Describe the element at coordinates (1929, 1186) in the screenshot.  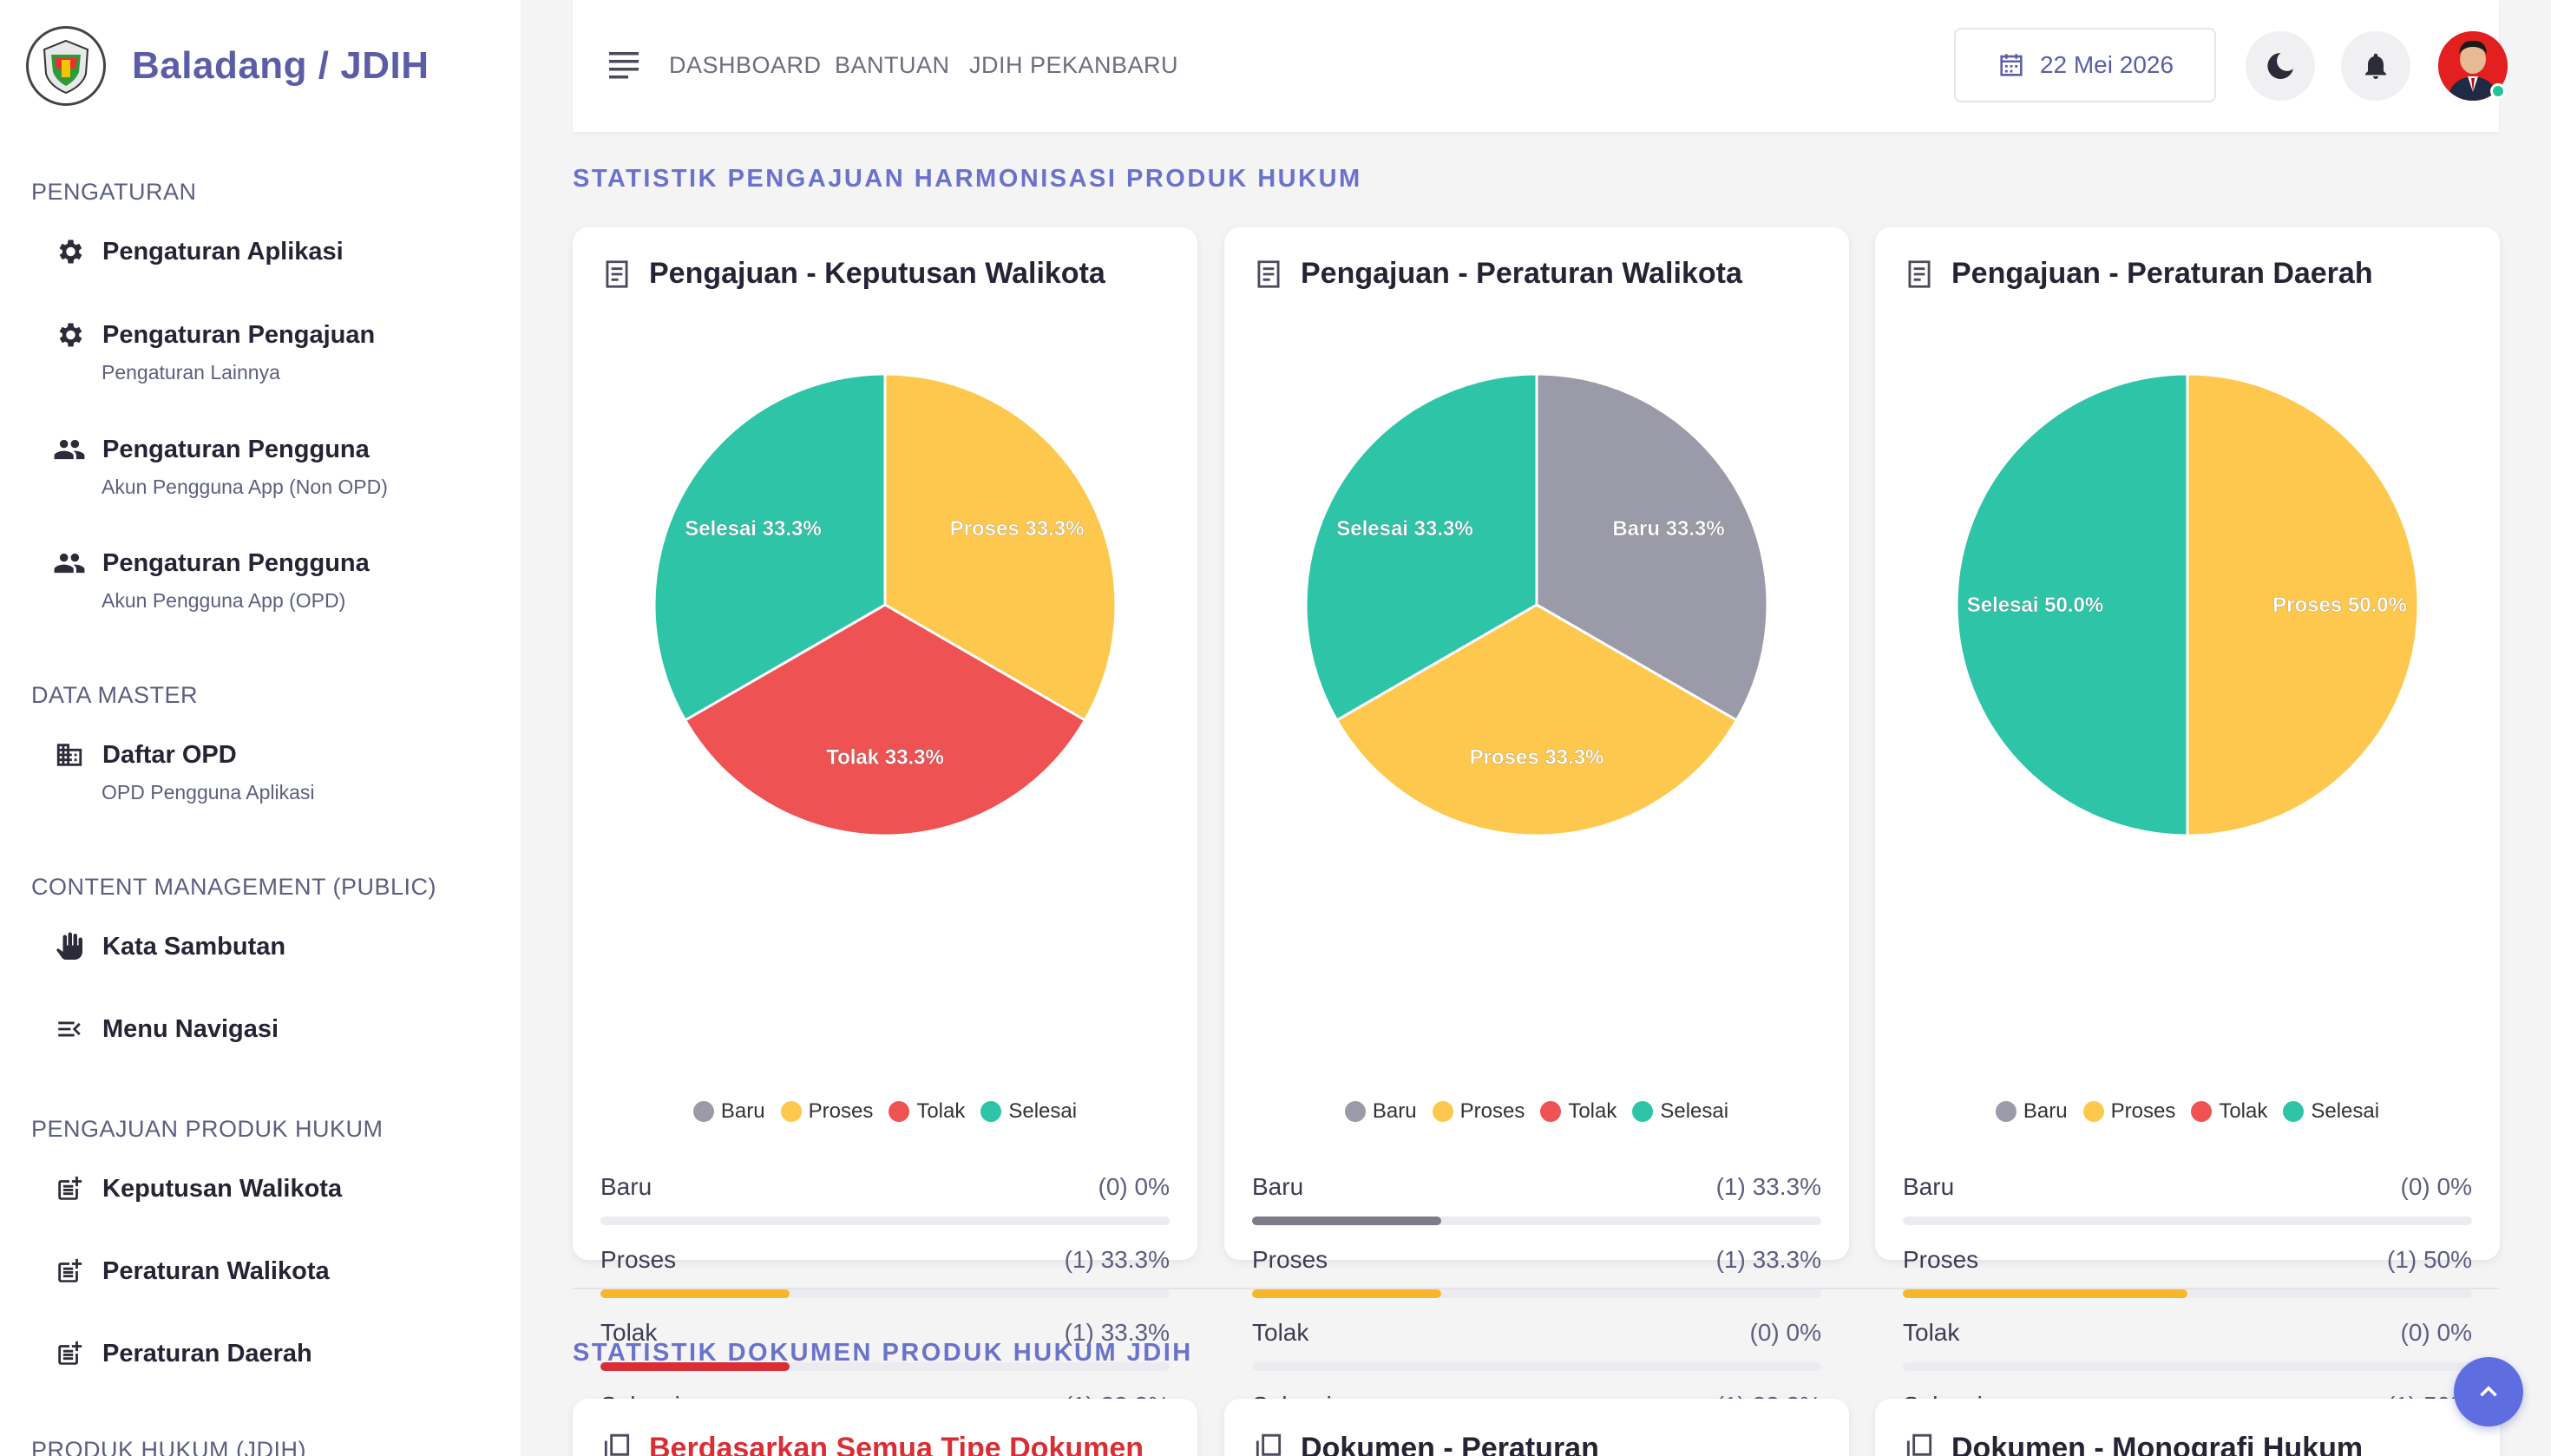
I see `stat-name: Baru` at that location.